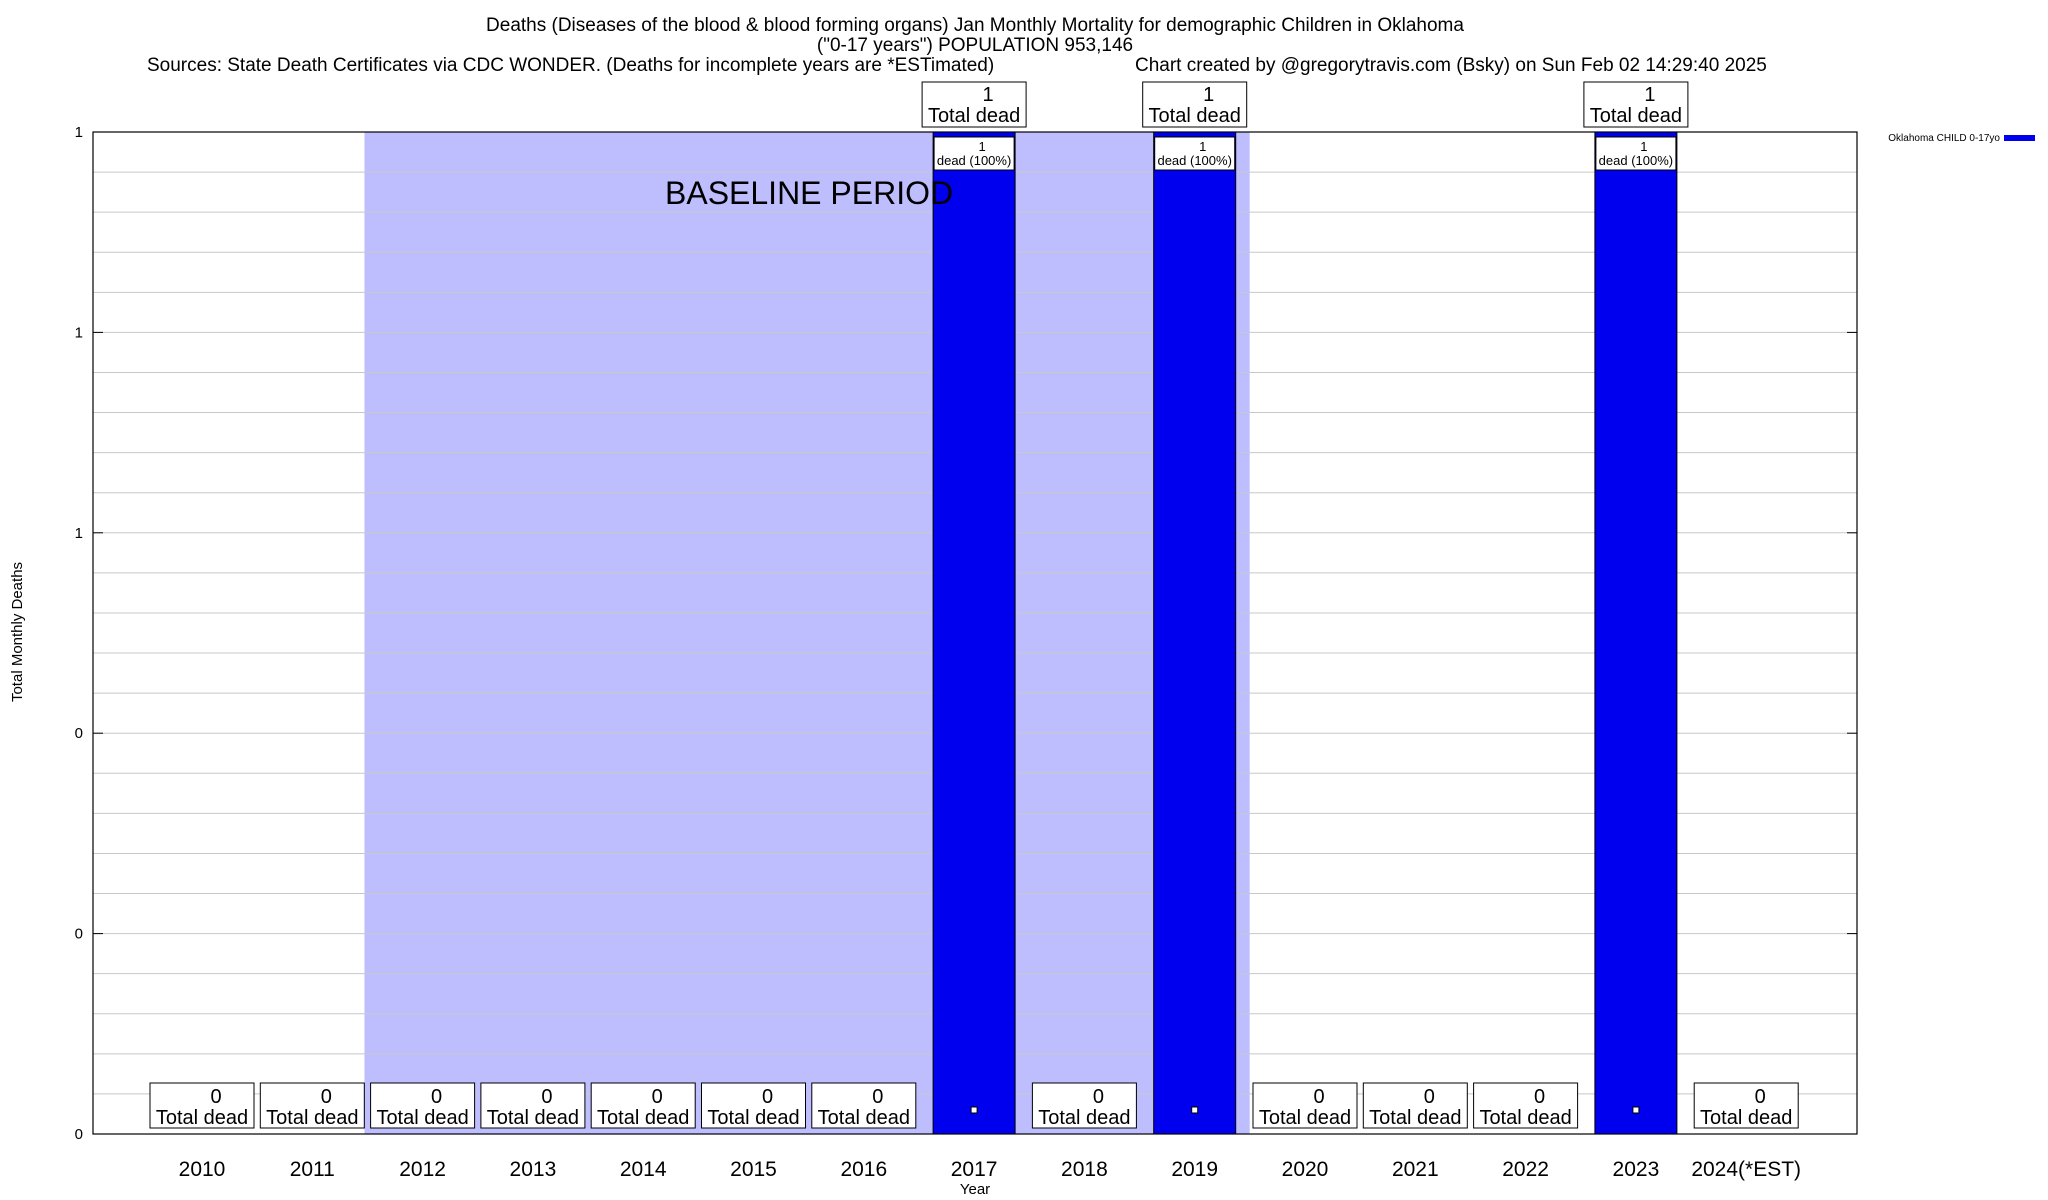 The image size is (2048, 1200). What do you see at coordinates (975, 45) in the screenshot?
I see `title-line-2: ("0-17 years") POPULATION 953,146` at bounding box center [975, 45].